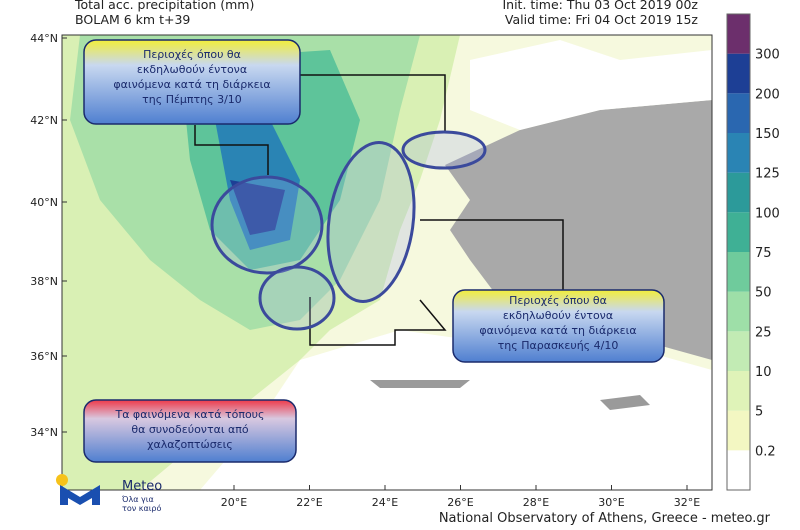 This screenshot has width=800, height=530. I want to click on callout-text: χαλαζοπτώσεις, so click(190, 444).